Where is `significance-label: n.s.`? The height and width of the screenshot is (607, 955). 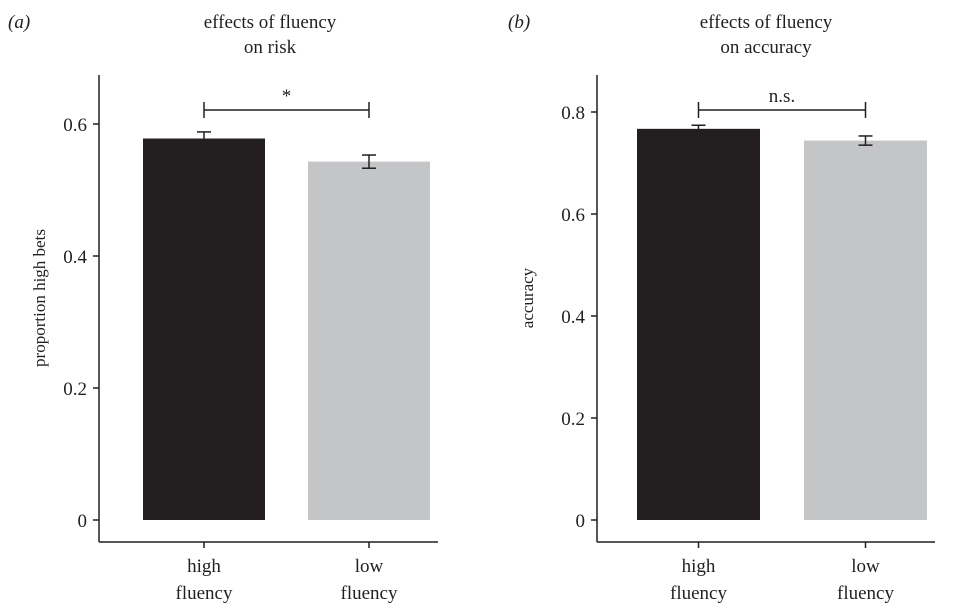
significance-label: n.s. is located at coordinates (782, 96).